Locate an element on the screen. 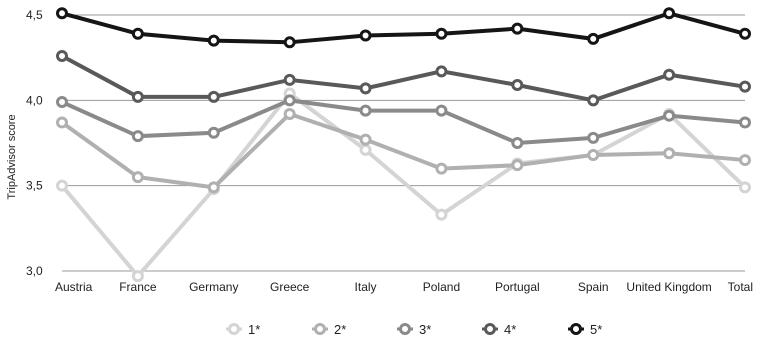  x-tick-label: Austria is located at coordinates (74, 287).